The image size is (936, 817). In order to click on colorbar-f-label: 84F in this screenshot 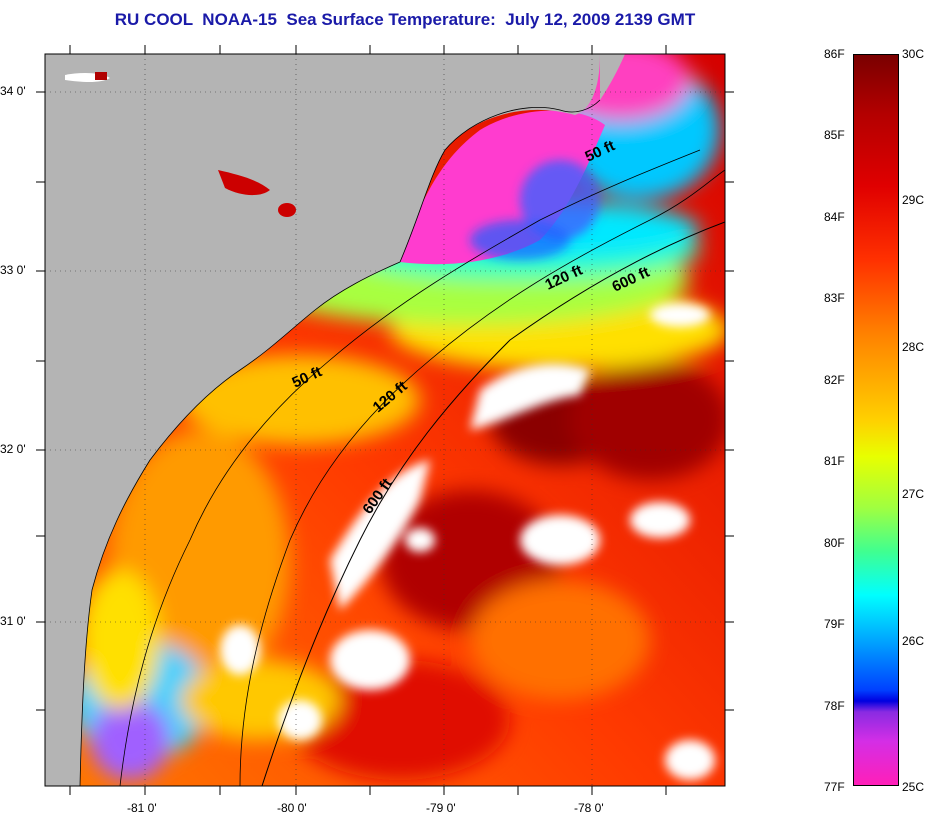, I will do `click(834, 217)`.